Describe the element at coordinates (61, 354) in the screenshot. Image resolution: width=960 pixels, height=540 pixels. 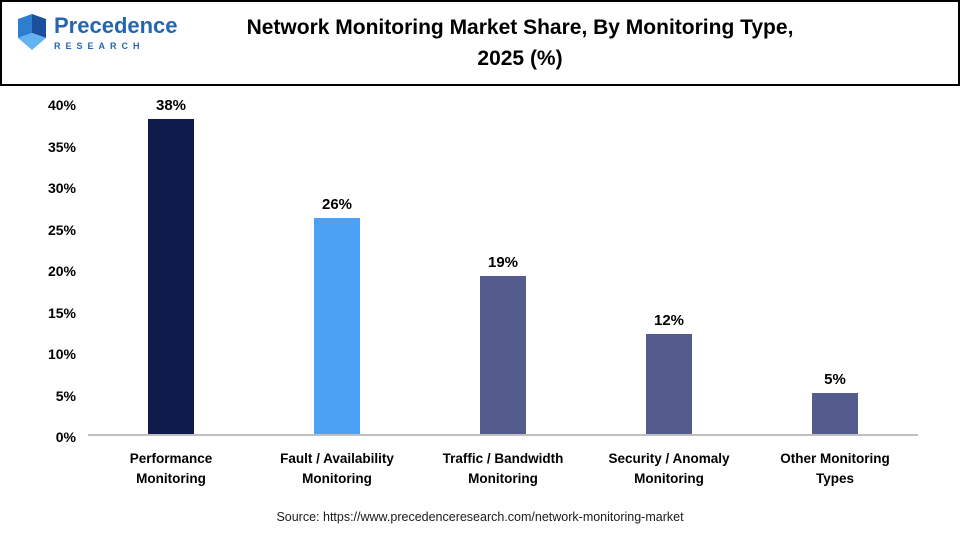
I see `y-axis-tick-label: 10%` at that location.